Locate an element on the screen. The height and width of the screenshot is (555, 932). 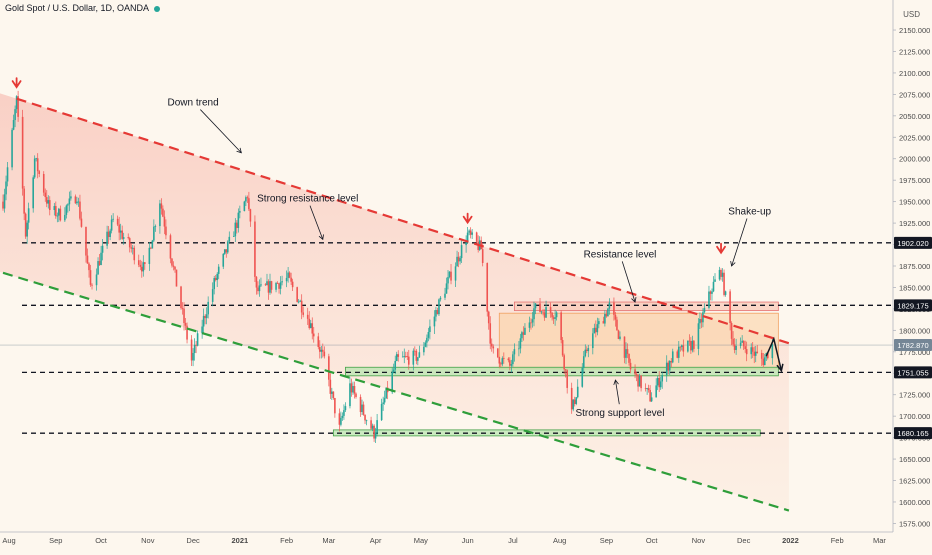
level-price-tag: 1829.175 is located at coordinates (913, 305).